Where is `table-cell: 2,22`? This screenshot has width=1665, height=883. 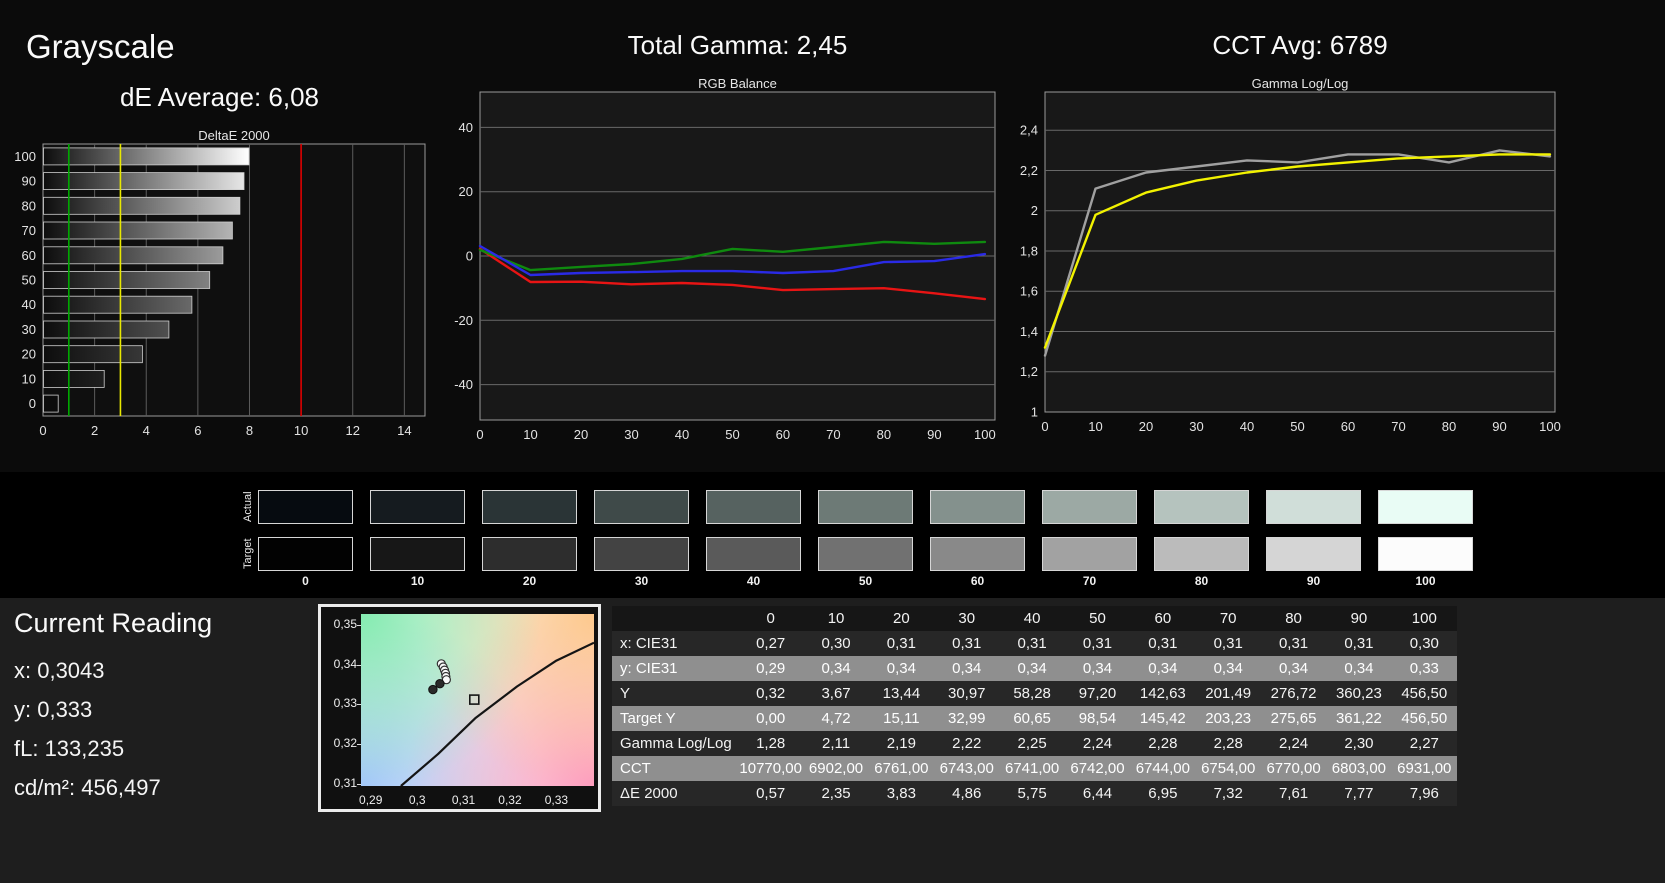
table-cell: 2,22 is located at coordinates (967, 743).